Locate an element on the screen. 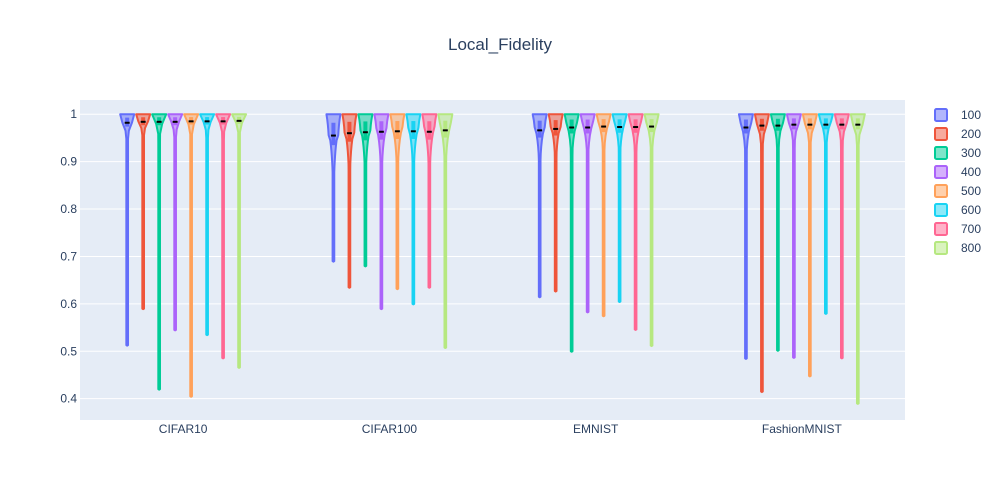 The image size is (1000, 500). y-tick-label: 0.4 is located at coordinates (68, 399).